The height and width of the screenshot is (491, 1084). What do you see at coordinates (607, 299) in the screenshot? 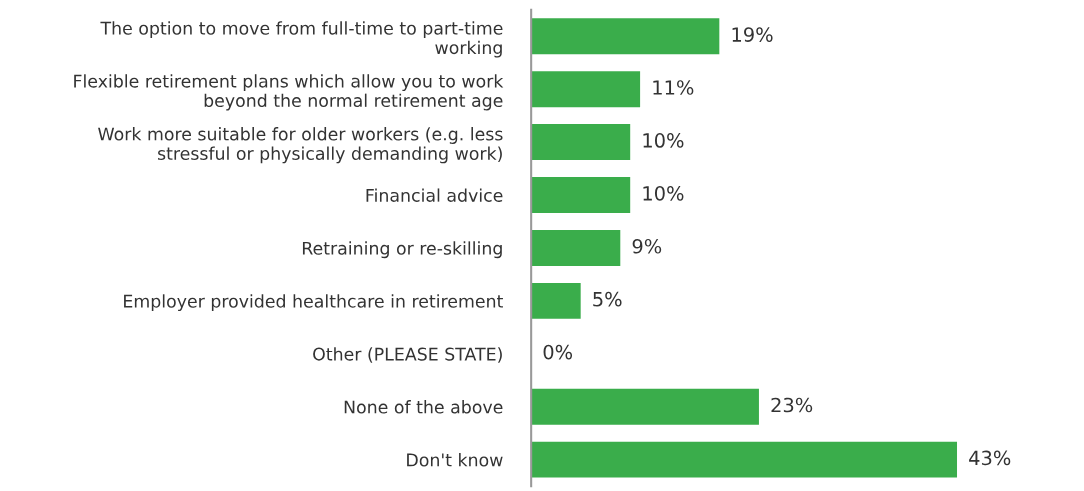
I see `data-label: 5%` at bounding box center [607, 299].